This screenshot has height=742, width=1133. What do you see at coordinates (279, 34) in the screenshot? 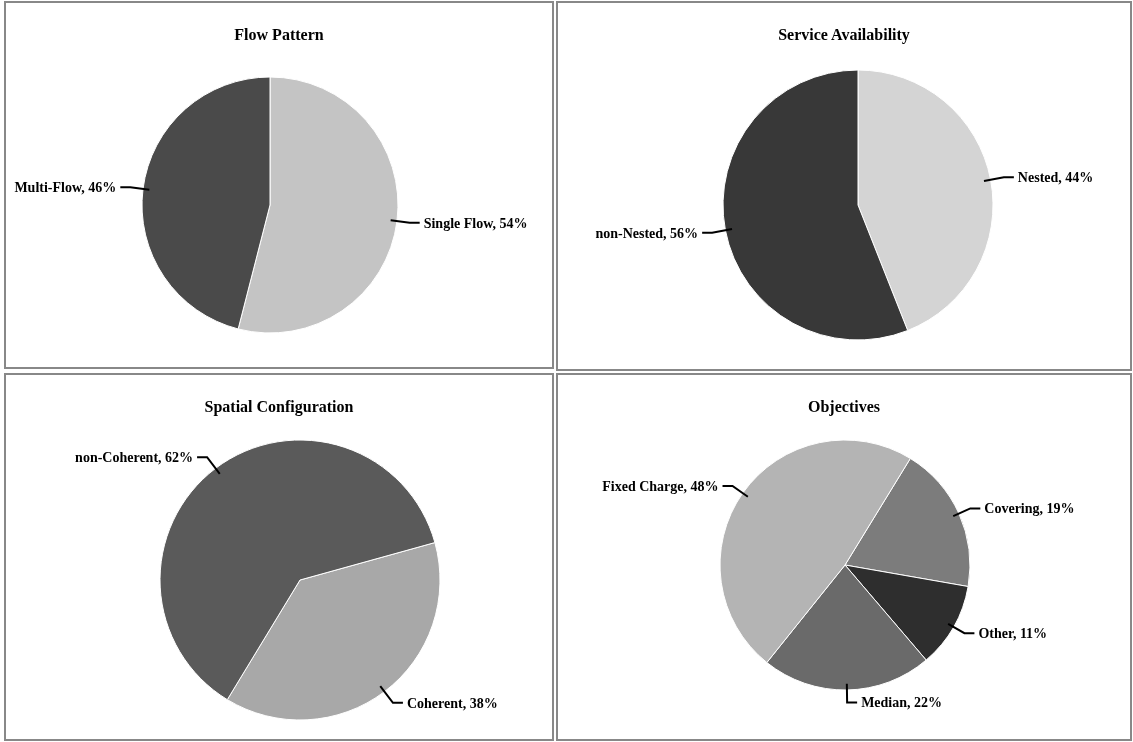
I see `chart-title: Flow Pattern` at bounding box center [279, 34].